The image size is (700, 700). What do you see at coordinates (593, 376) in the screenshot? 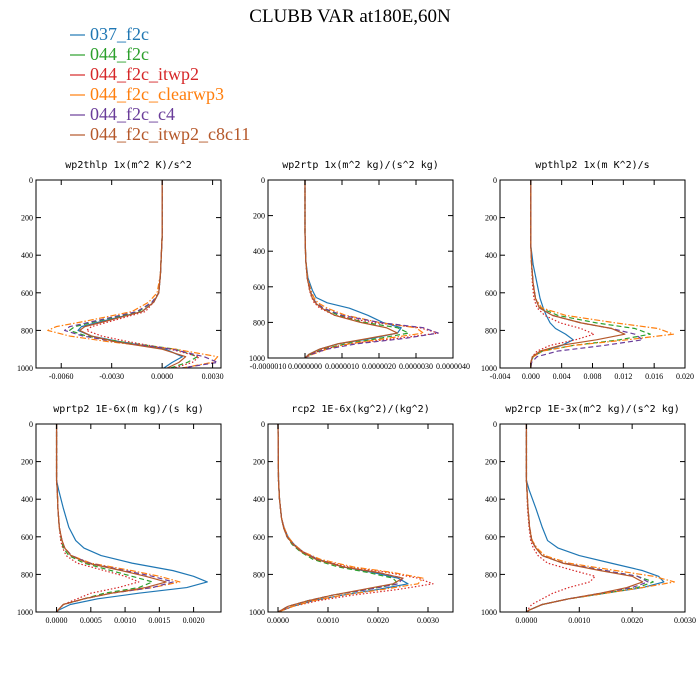
I see `x-tick-label: 0.008` at bounding box center [593, 376].